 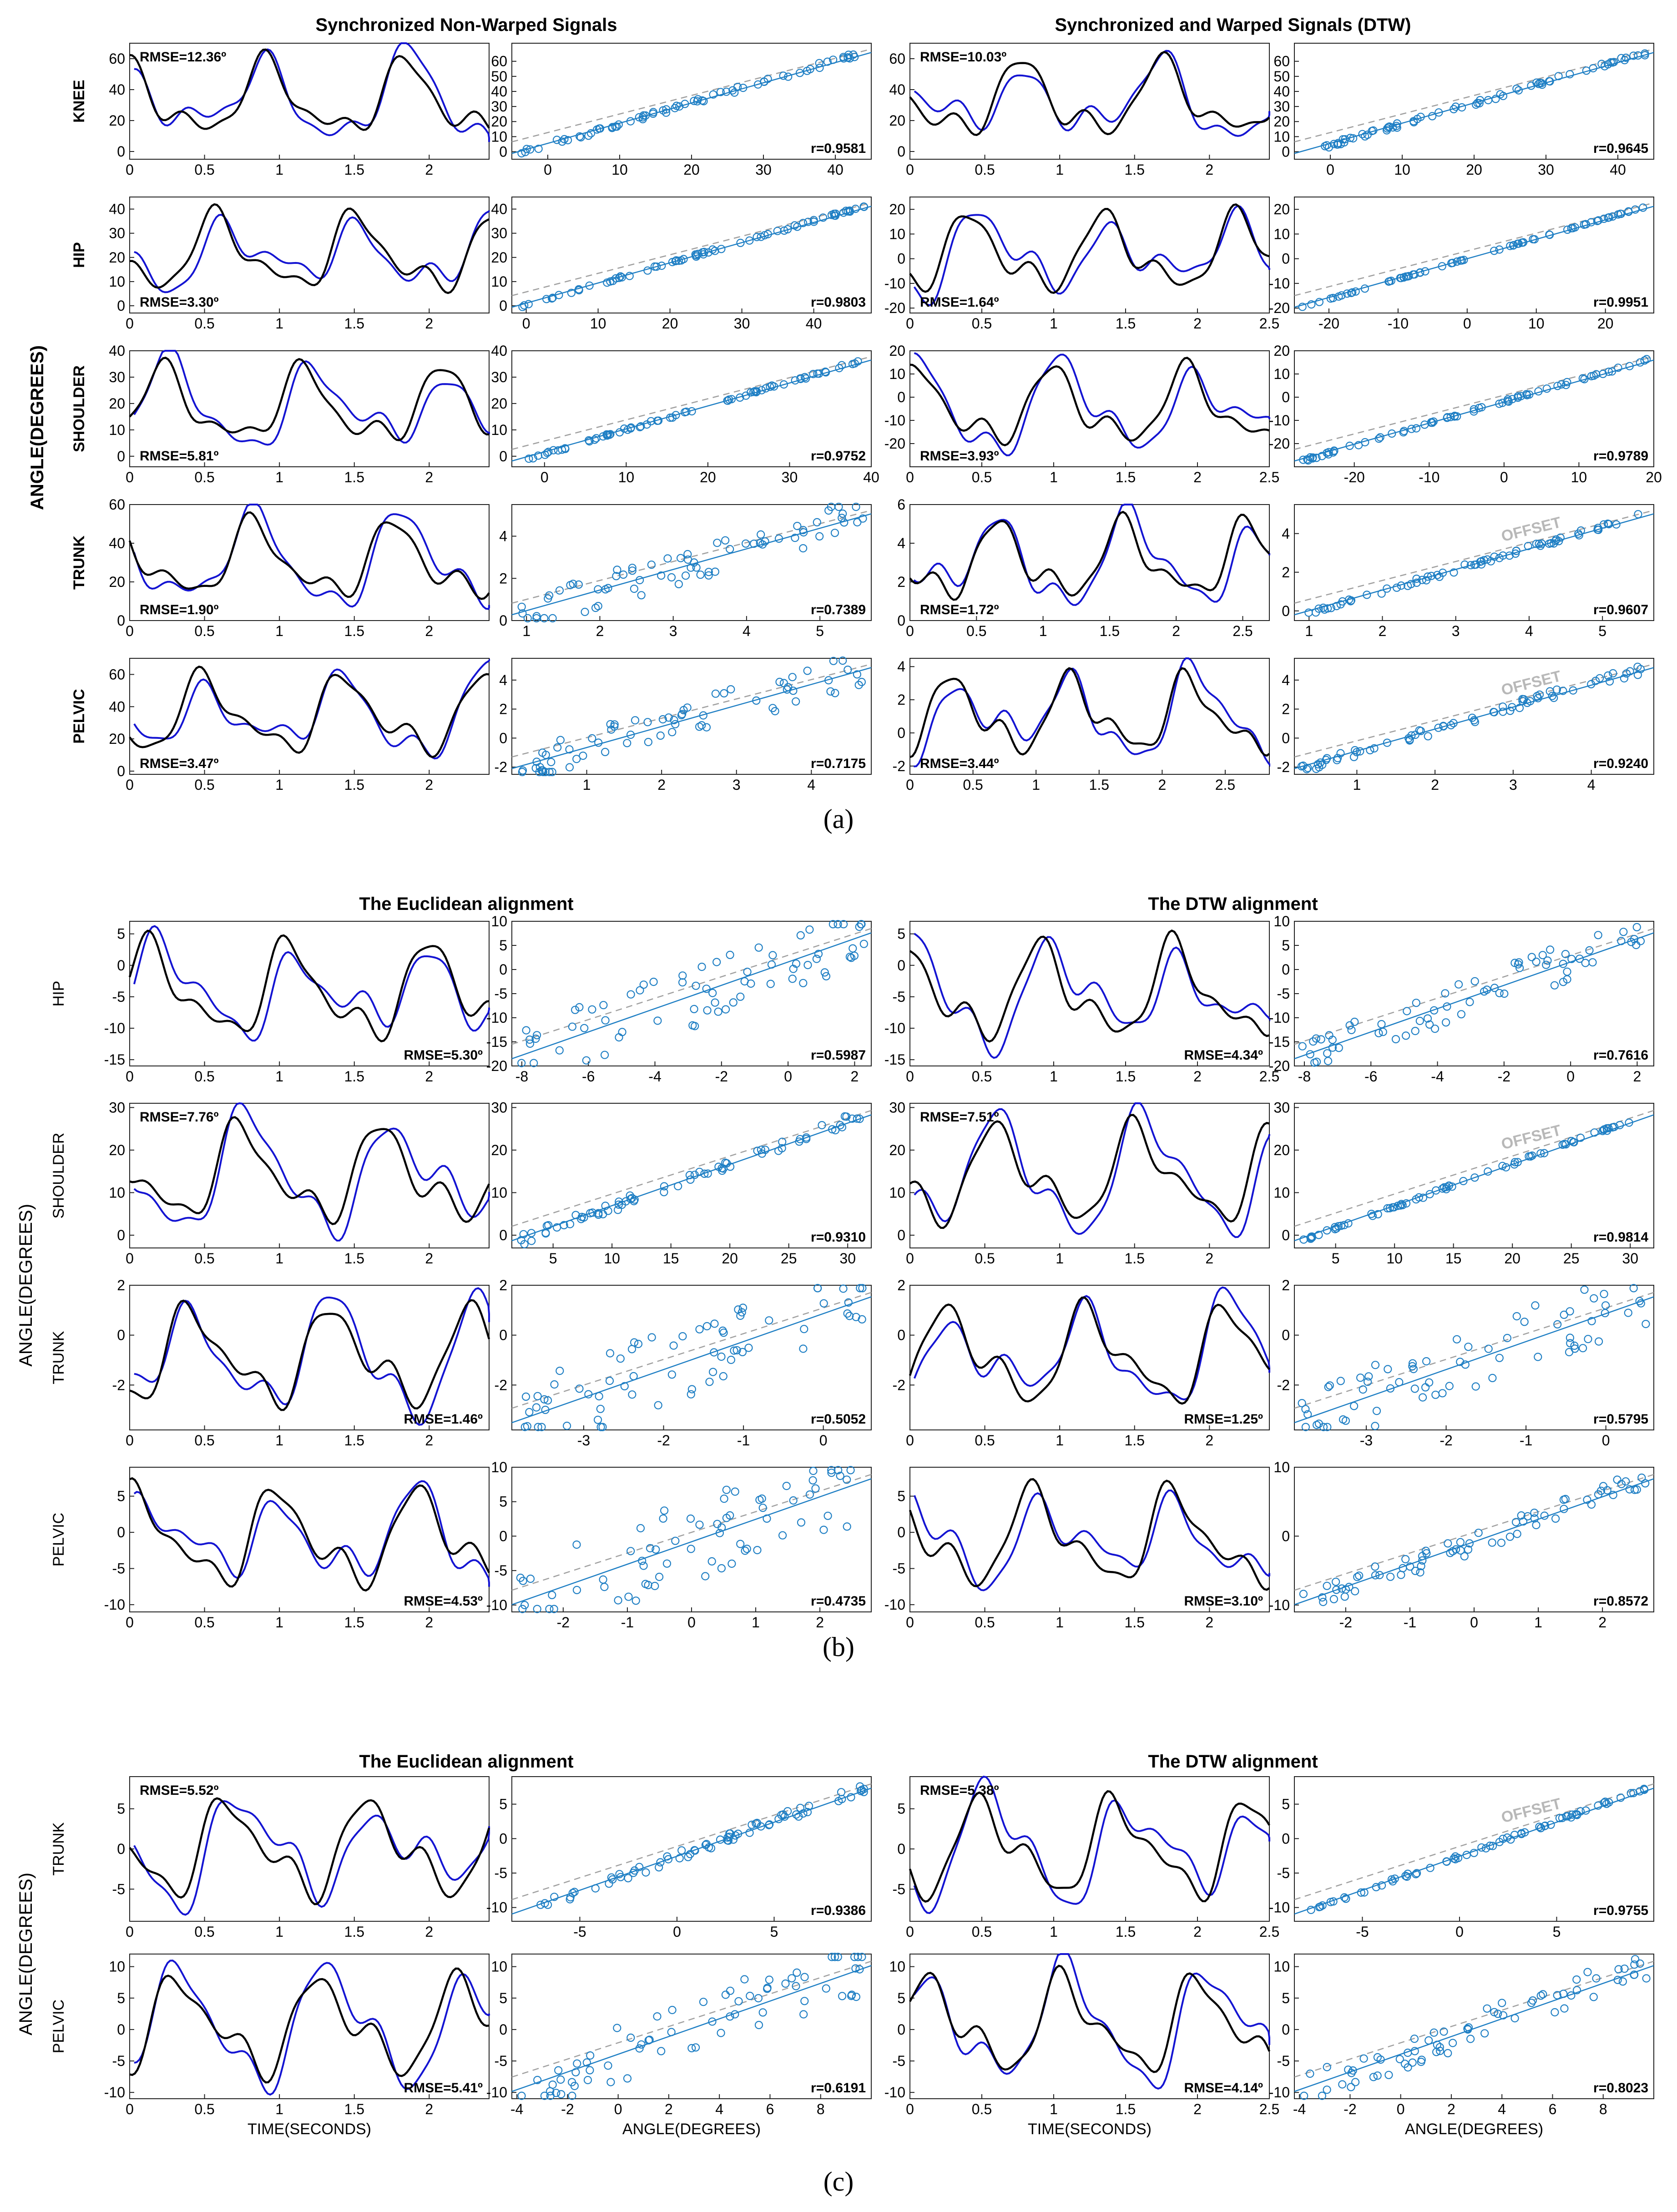 I want to click on y-tick-label: -5, so click(x=1283, y=2061).